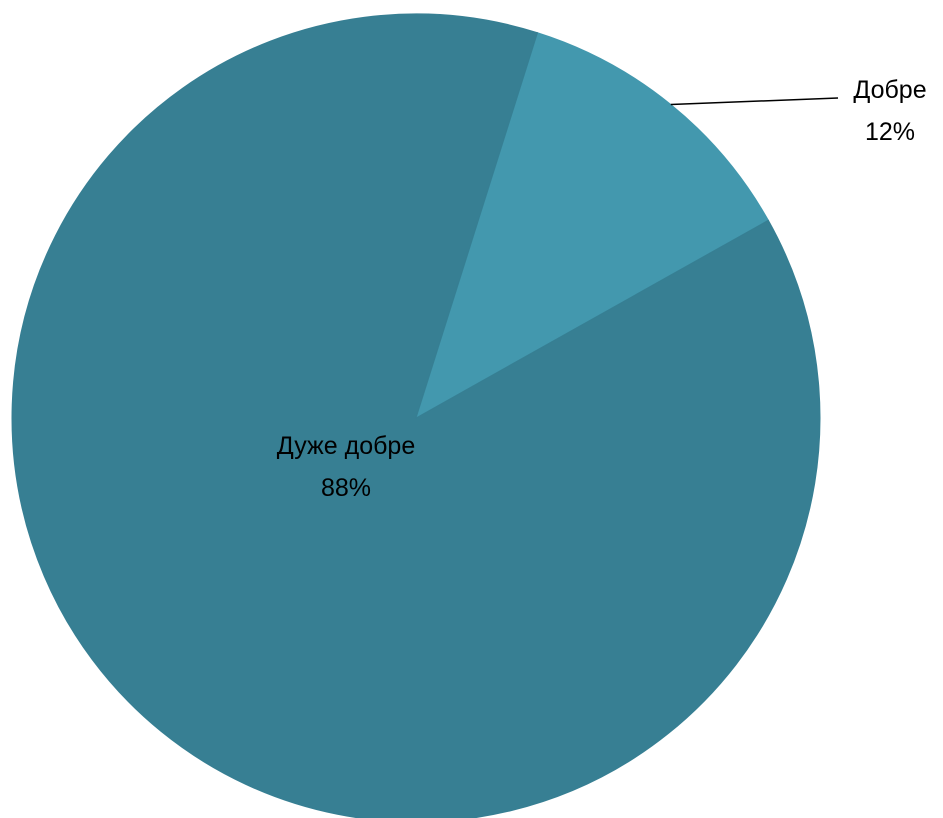 Image resolution: width=943 pixels, height=818 pixels. What do you see at coordinates (754, 101) in the screenshot?
I see `leader-line-dobre` at bounding box center [754, 101].